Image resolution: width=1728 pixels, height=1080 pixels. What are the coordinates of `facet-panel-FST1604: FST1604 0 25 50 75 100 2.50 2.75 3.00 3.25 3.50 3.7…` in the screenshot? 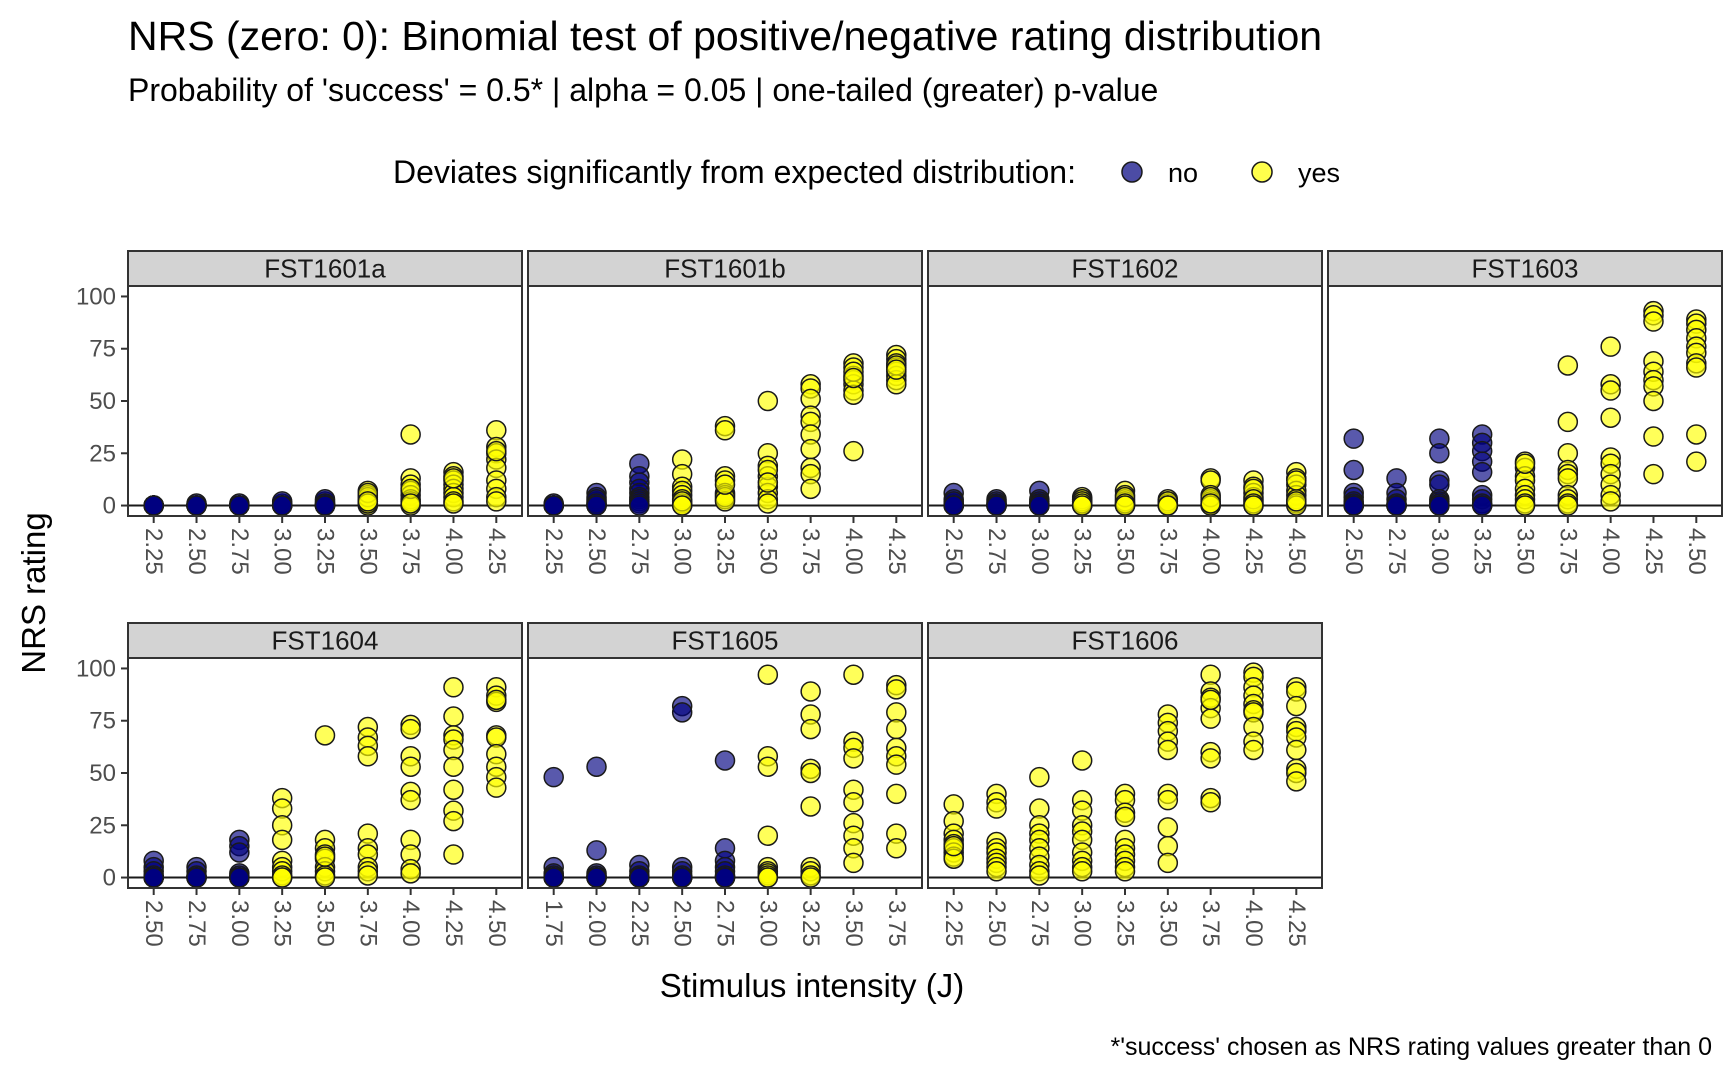 It's located at (299, 784).